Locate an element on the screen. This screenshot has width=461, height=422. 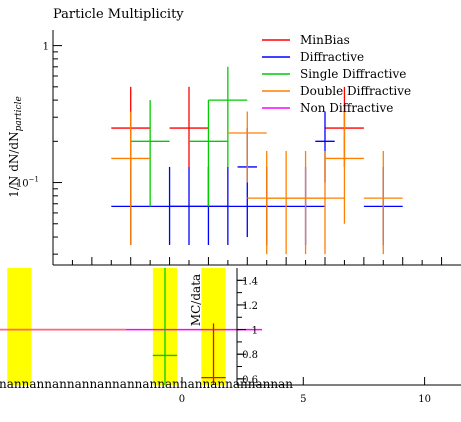
ratio-y-axis-label: MC/data is located at coordinates (196, 300).